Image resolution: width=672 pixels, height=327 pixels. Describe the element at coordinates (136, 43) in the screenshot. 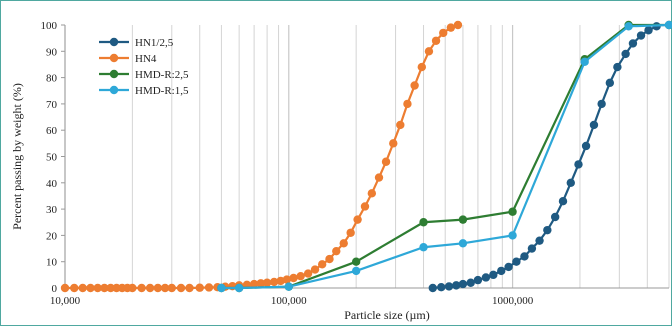

I see `legend-item: HN1/2,5` at that location.